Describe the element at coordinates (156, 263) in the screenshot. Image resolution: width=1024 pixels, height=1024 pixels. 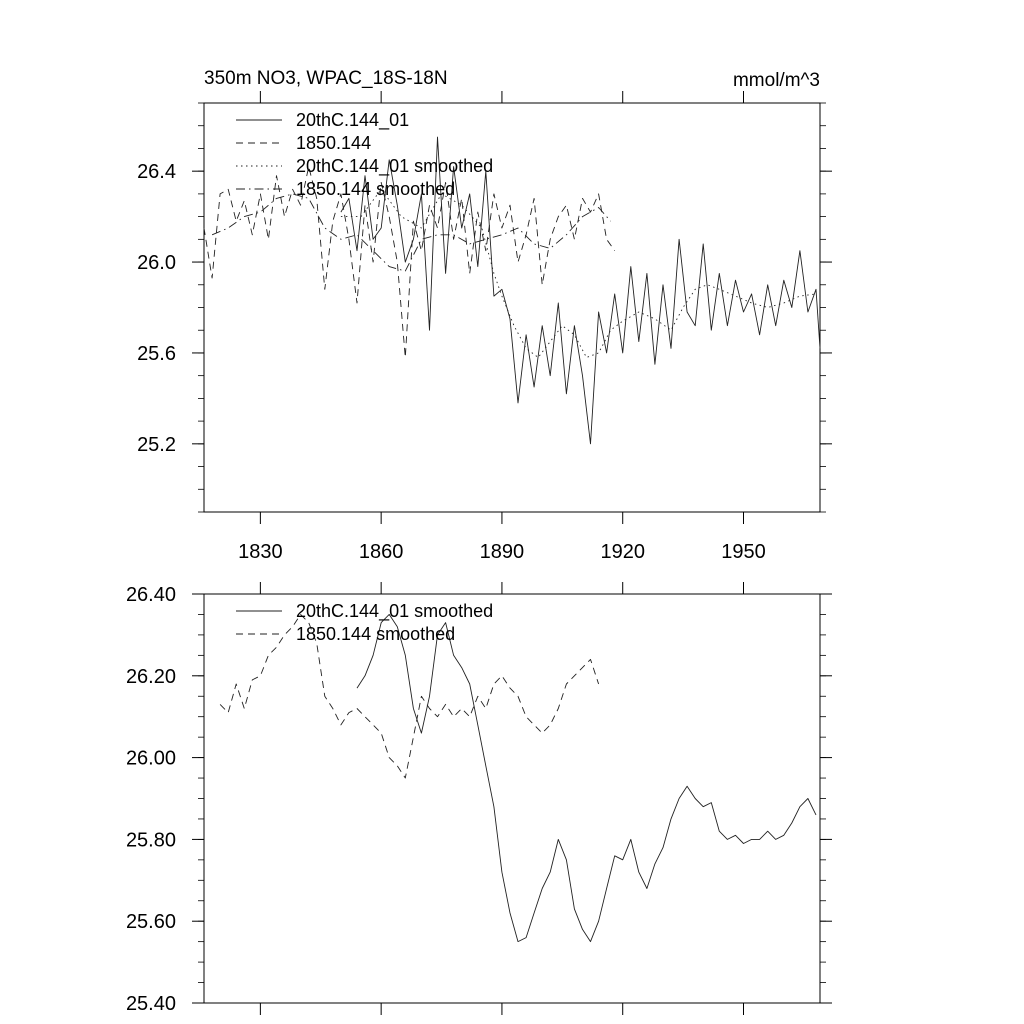
I see `y-tick-label: 26.0` at that location.